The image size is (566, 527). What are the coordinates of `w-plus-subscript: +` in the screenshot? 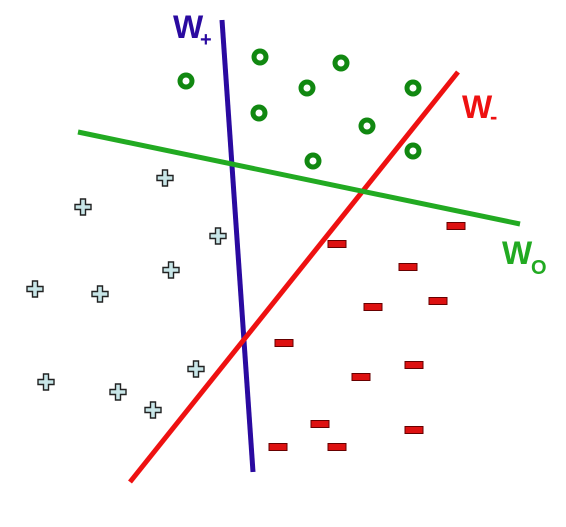 It's located at (206, 40).